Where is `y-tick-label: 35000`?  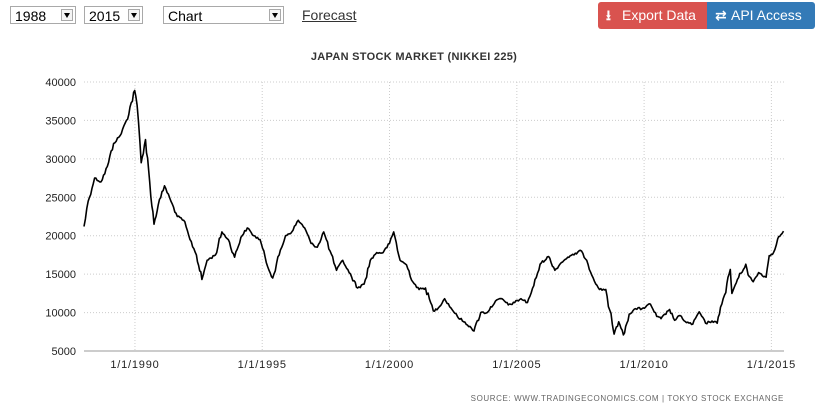
y-tick-label: 35000 is located at coordinates (60, 121).